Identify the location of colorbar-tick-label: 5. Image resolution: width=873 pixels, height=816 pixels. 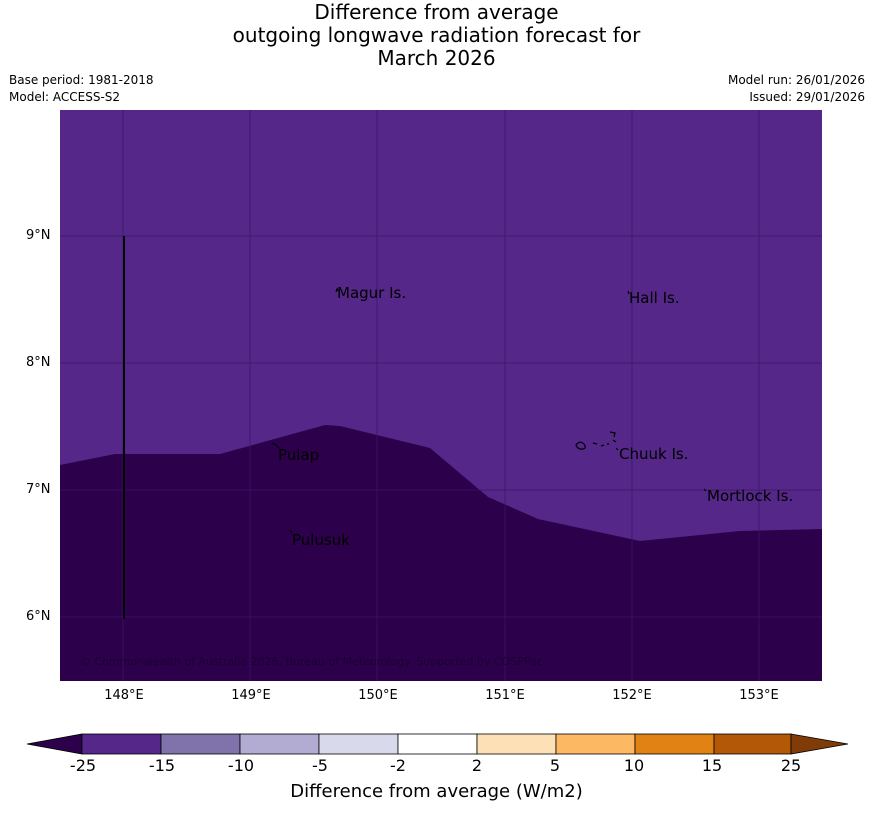
(555, 765).